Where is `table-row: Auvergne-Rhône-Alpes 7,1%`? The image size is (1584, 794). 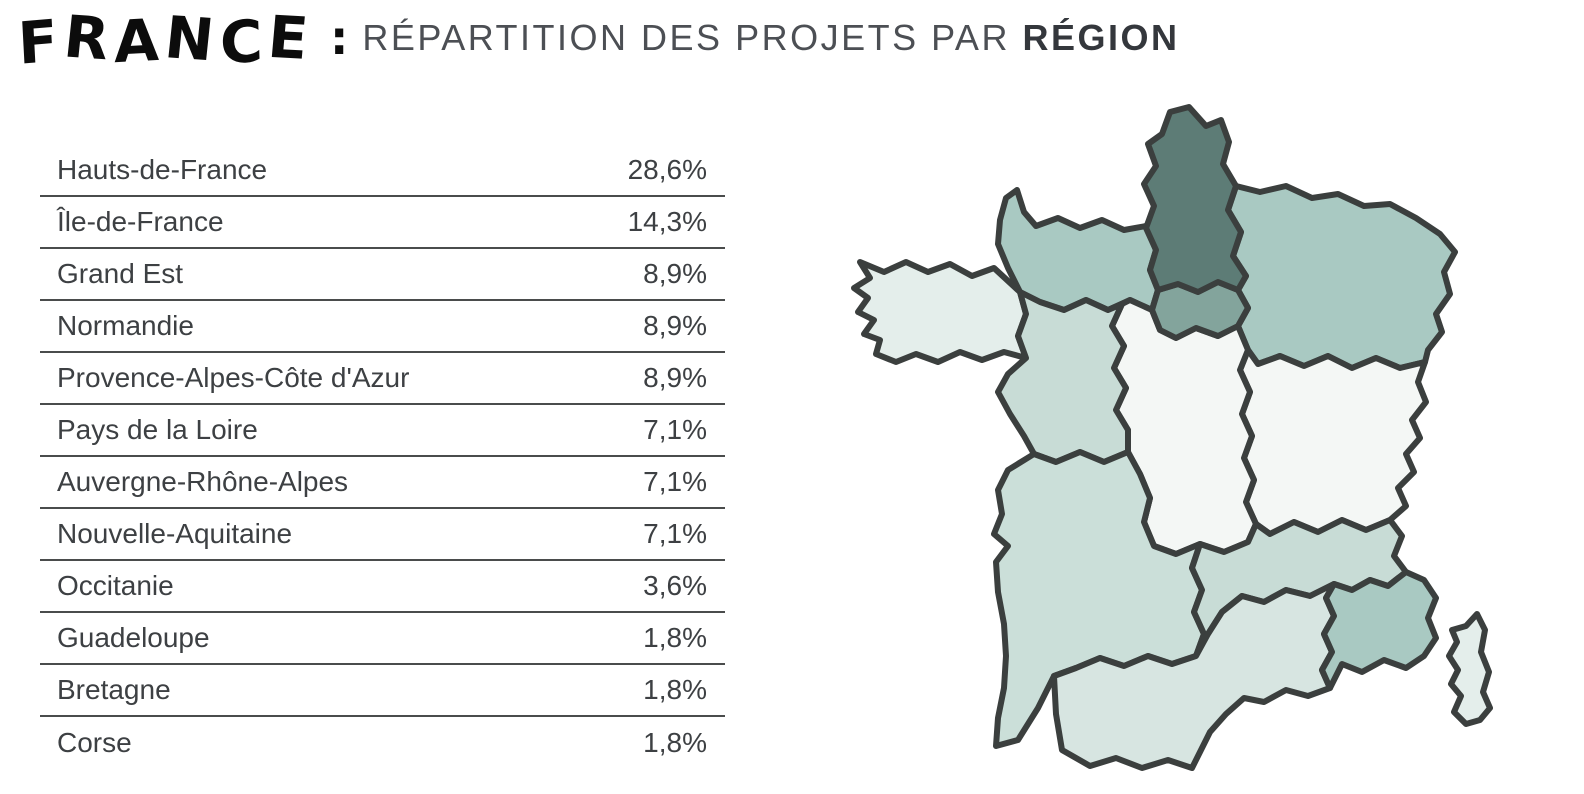 table-row: Auvergne-Rhône-Alpes 7,1% is located at coordinates (382, 483).